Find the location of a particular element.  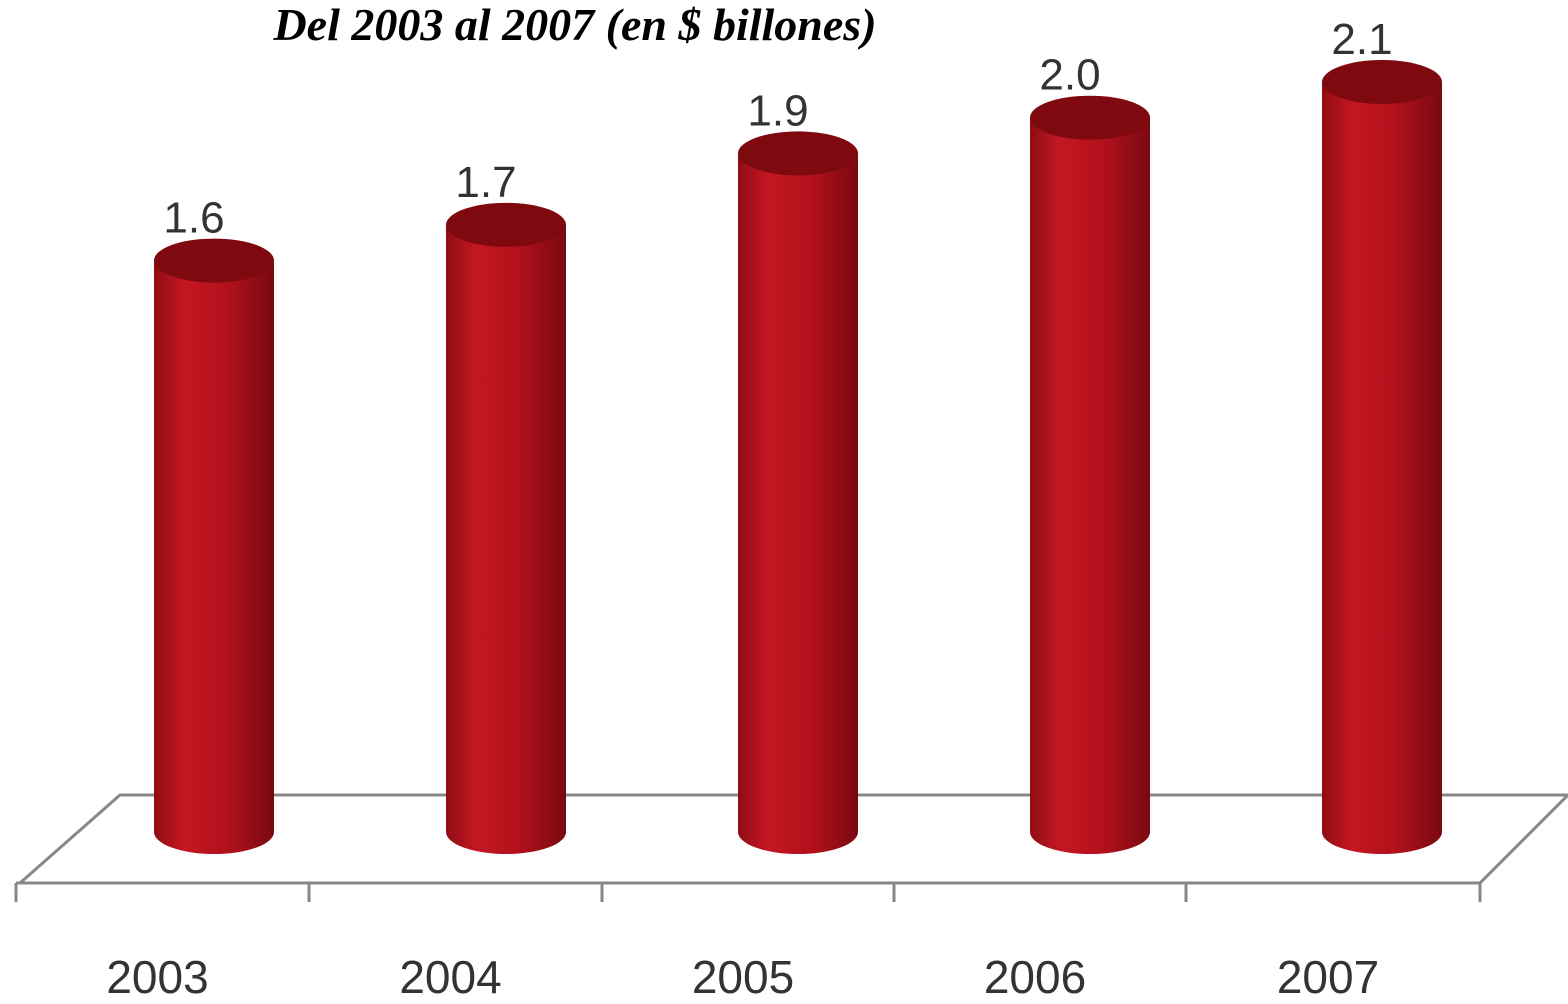

category-label: 2006 is located at coordinates (1035, 977).